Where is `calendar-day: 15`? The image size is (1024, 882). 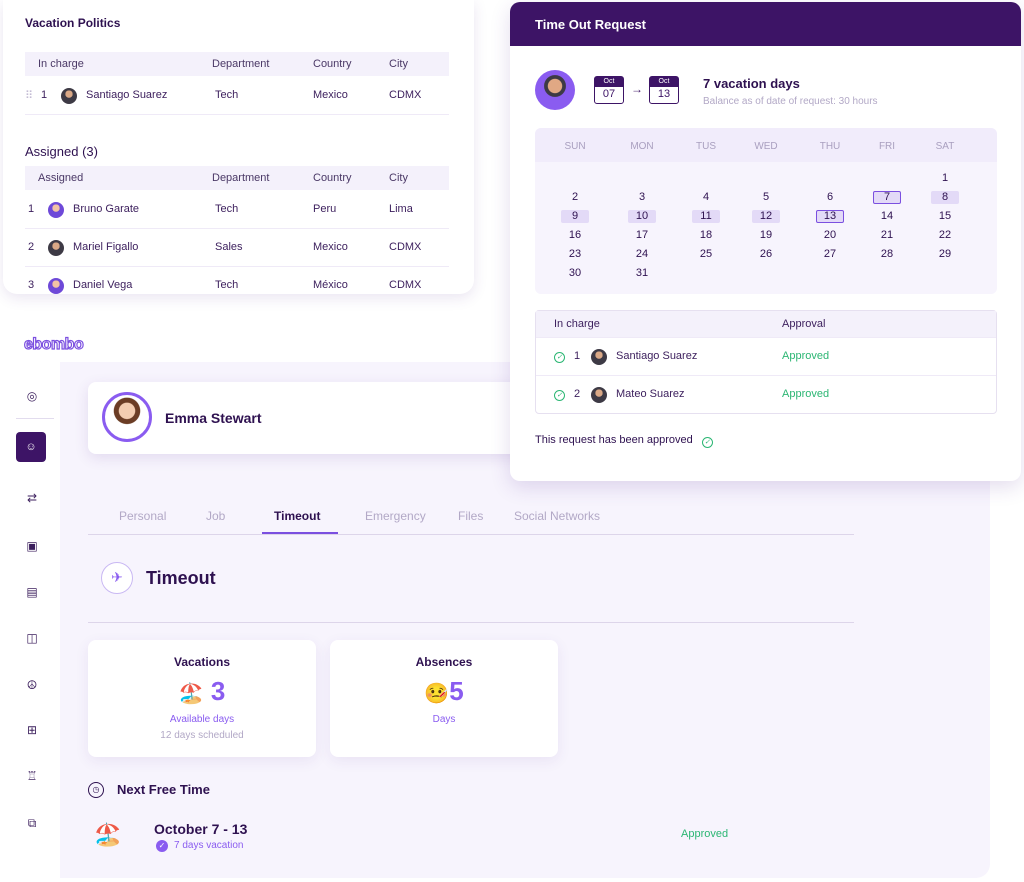
calendar-day: 15 is located at coordinates (945, 216).